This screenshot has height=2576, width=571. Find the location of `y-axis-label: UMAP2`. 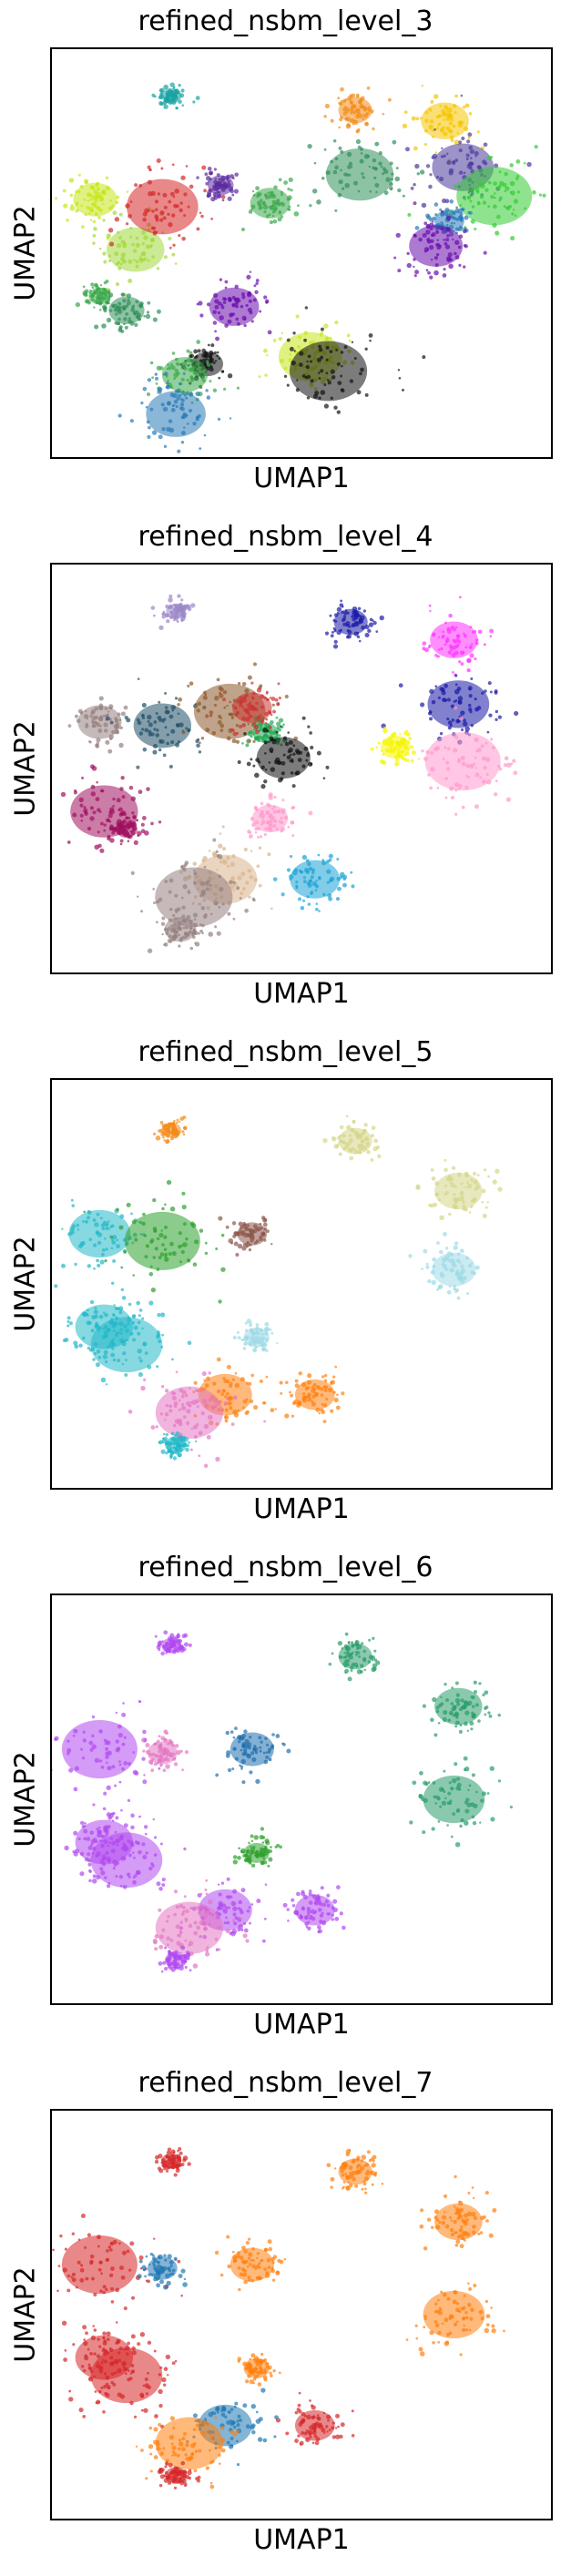

y-axis-label: UMAP2 is located at coordinates (25, 253).